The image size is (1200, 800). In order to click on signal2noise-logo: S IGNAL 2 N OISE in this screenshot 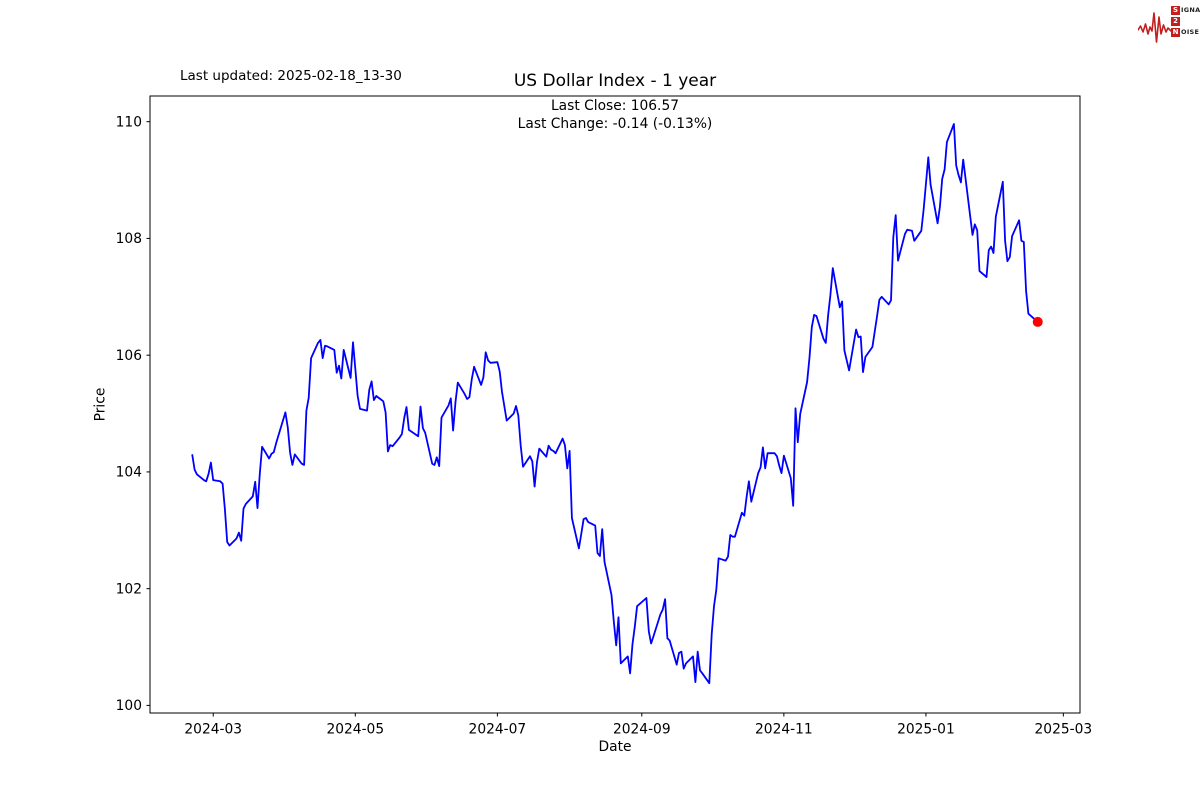, I will do `click(1169, 24)`.